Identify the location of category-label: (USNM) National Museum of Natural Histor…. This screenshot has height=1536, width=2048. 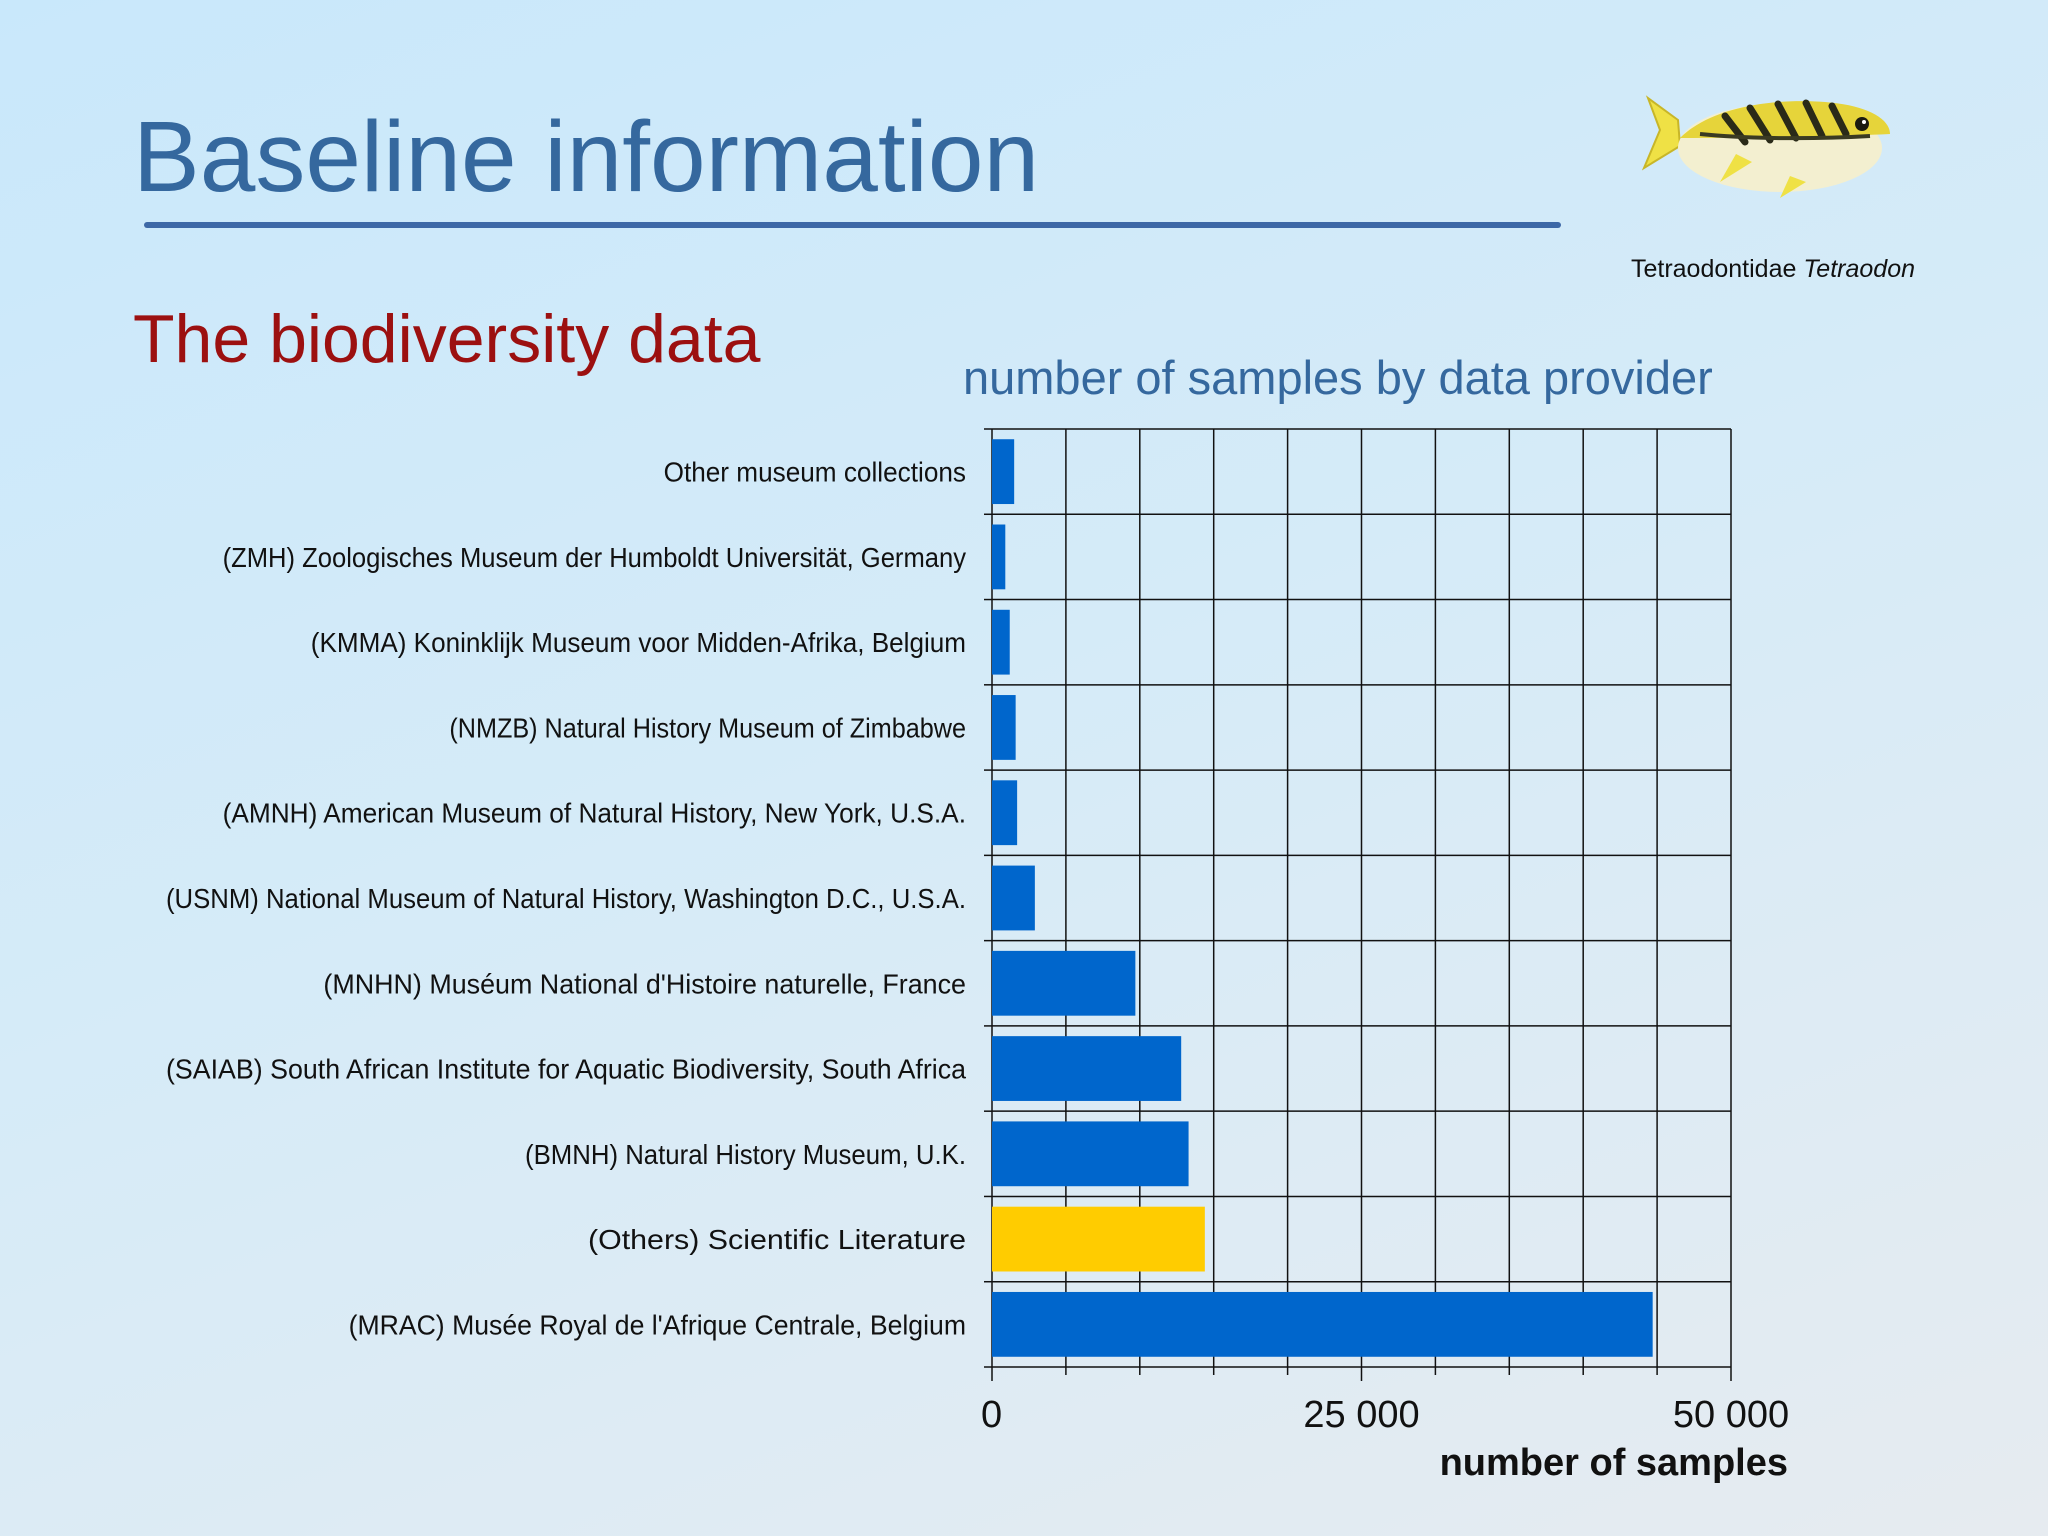
(566, 898).